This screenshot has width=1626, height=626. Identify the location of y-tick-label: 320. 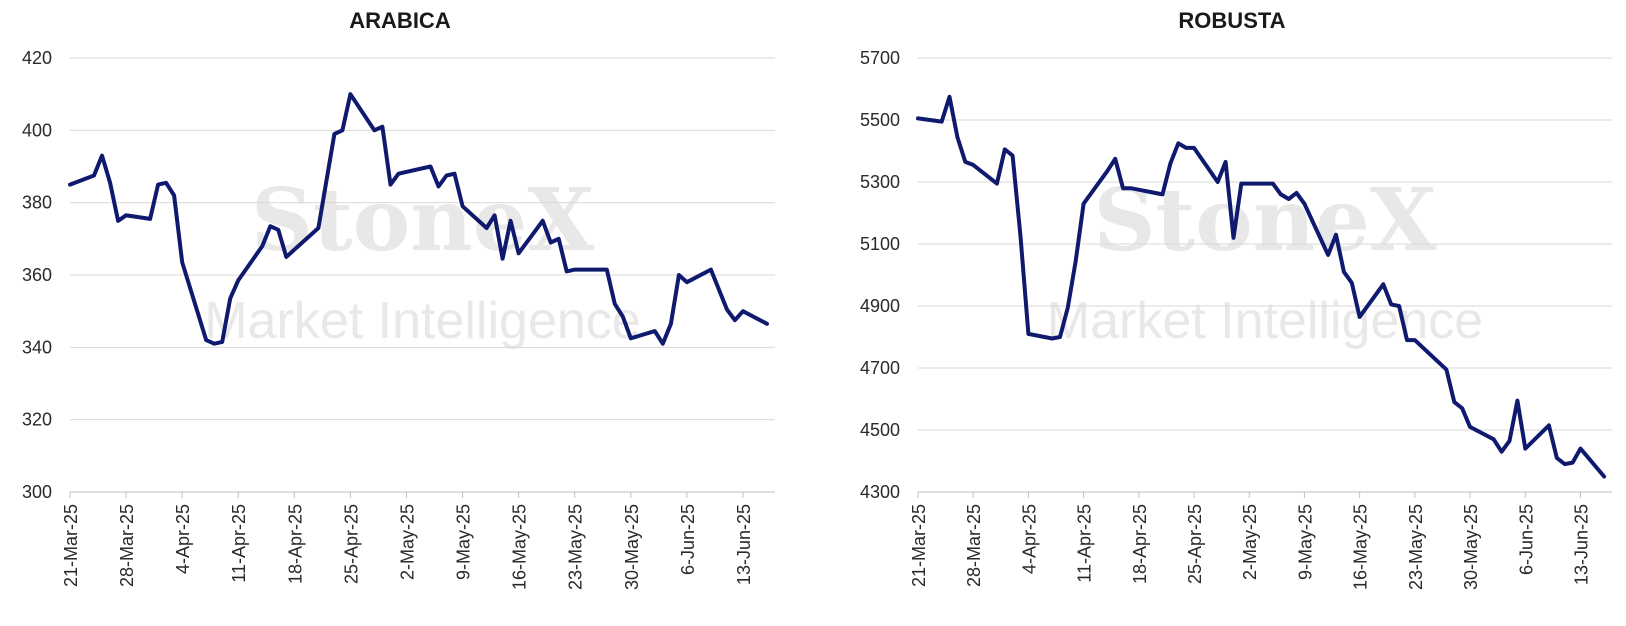
(37, 420).